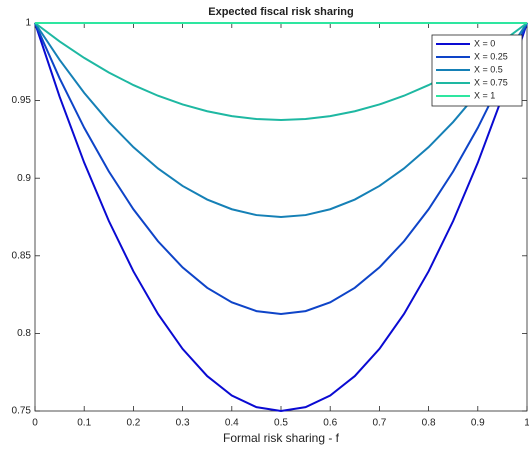 This screenshot has height=450, width=529. I want to click on y-tick-label: 0.9, so click(24, 178).